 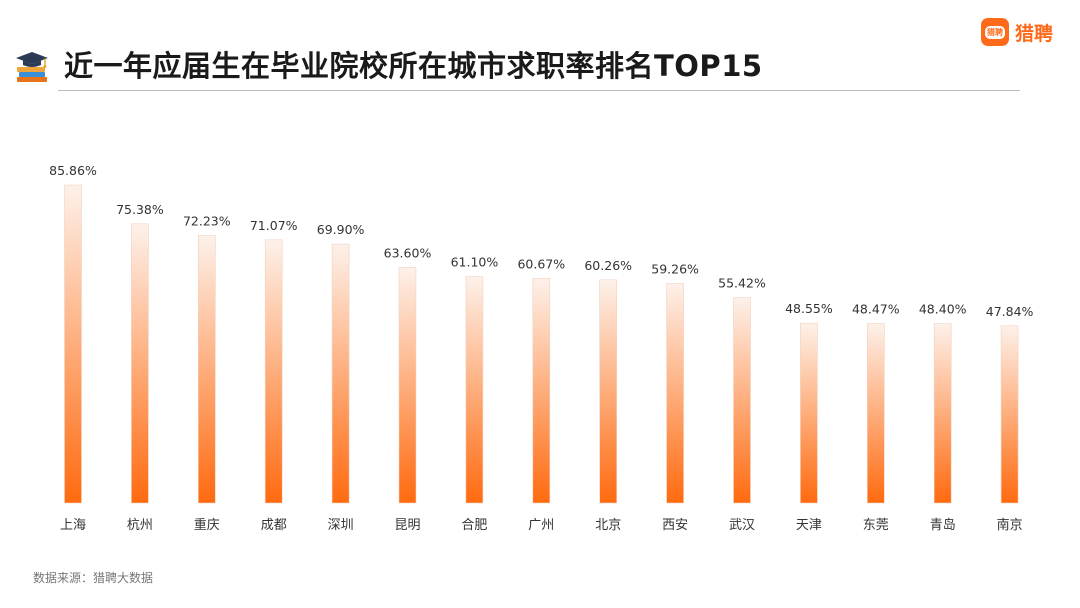 I want to click on bar-昆明, so click(x=407, y=385).